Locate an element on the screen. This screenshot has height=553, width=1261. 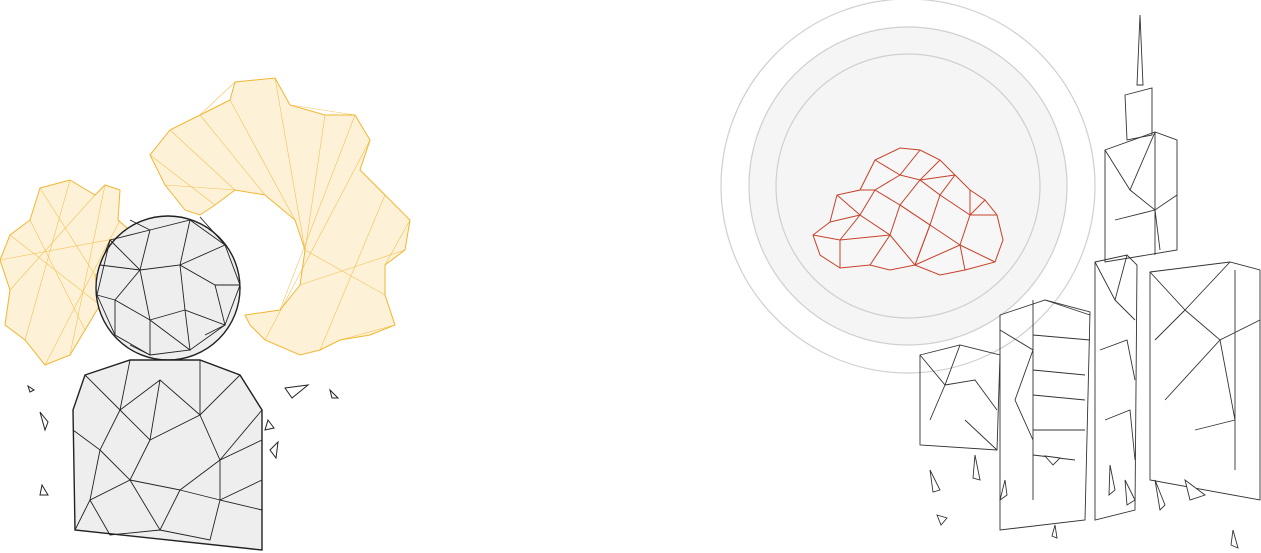
user-body-icon is located at coordinates (167, 455).